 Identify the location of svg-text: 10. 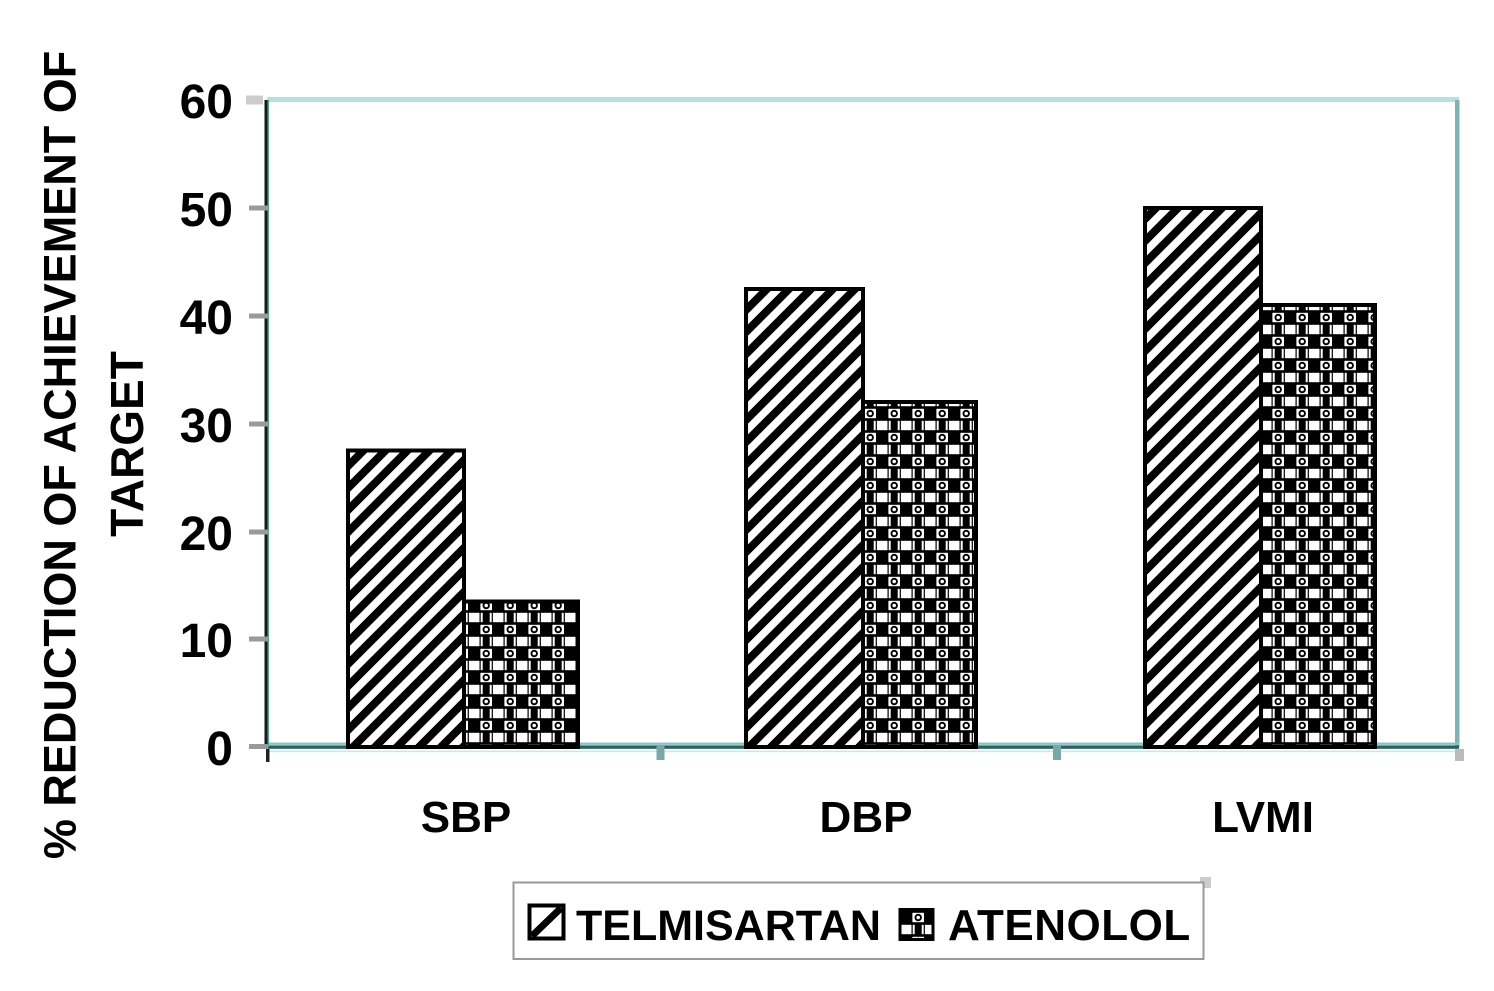
(206, 641).